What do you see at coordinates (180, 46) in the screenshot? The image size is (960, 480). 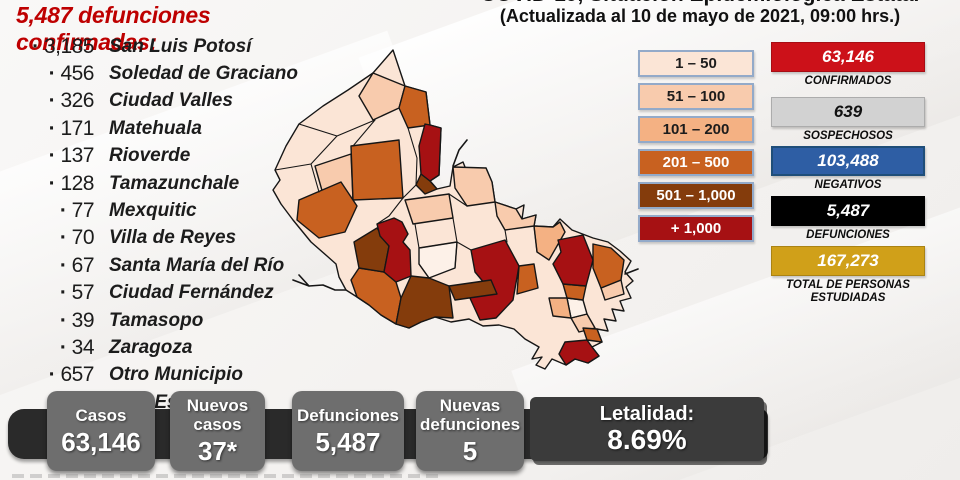 I see `municipality-name: San Luis Potosí` at bounding box center [180, 46].